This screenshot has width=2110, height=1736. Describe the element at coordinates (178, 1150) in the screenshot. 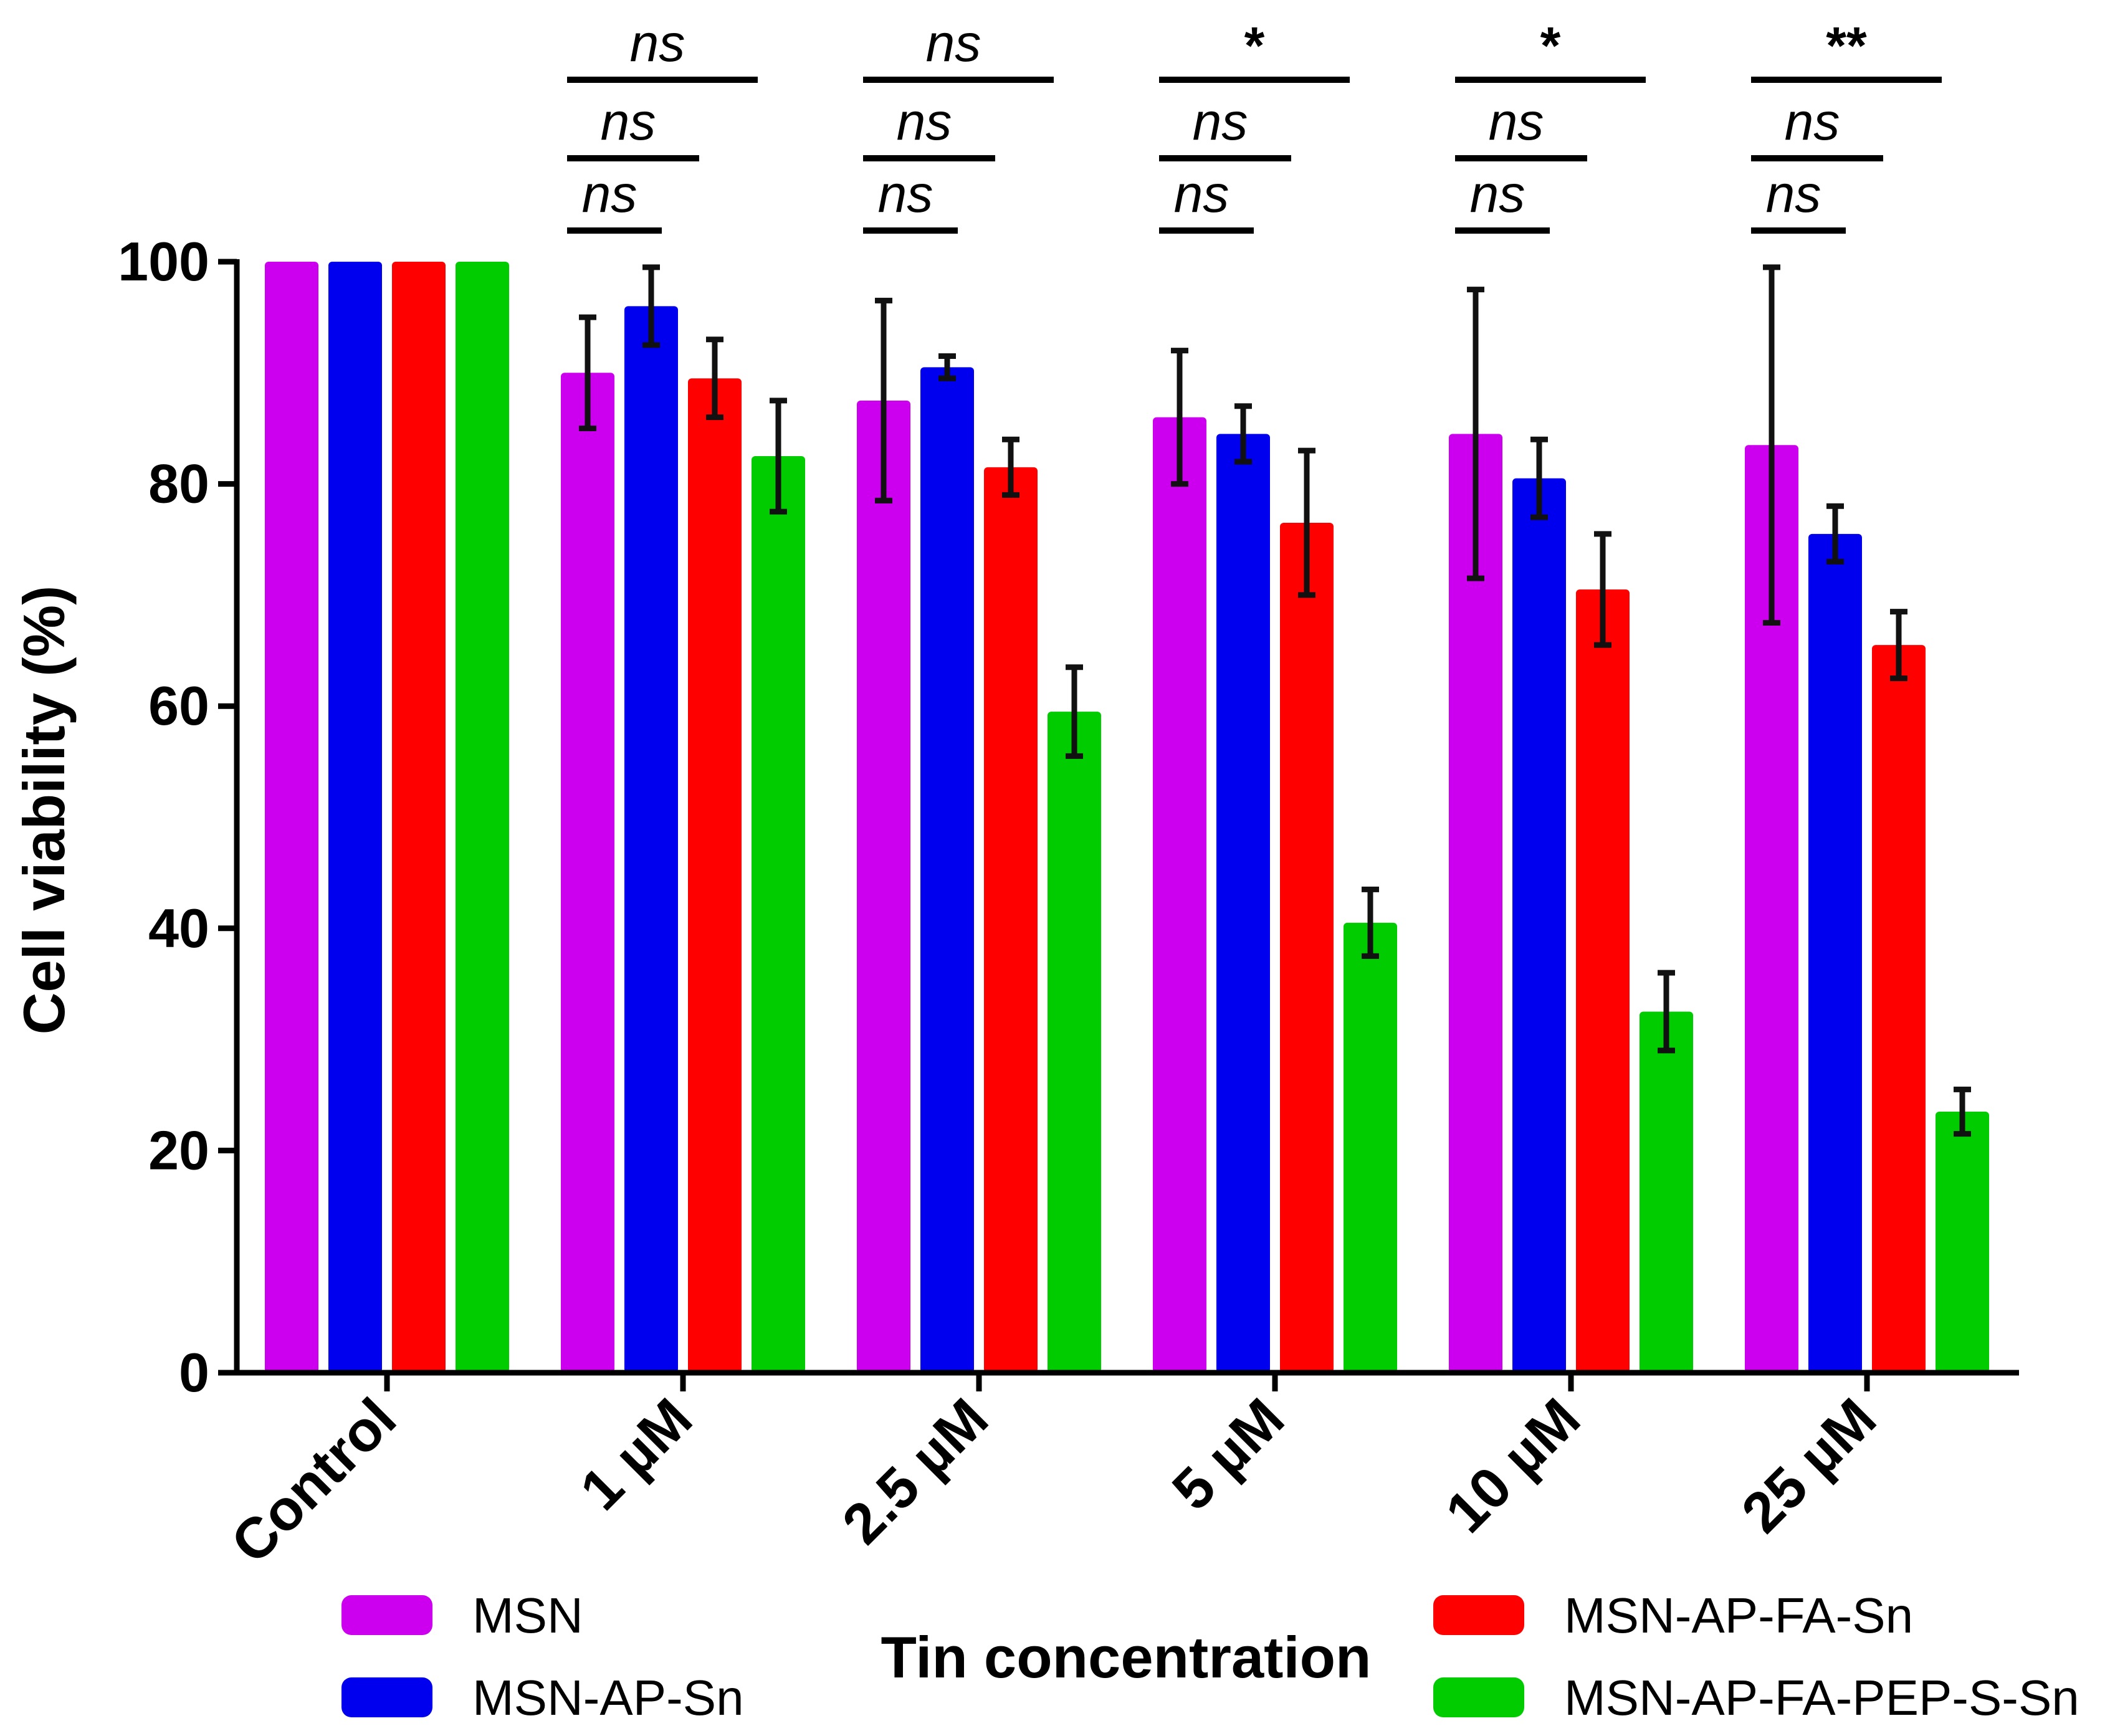

I see `y-tick-label: 20` at that location.